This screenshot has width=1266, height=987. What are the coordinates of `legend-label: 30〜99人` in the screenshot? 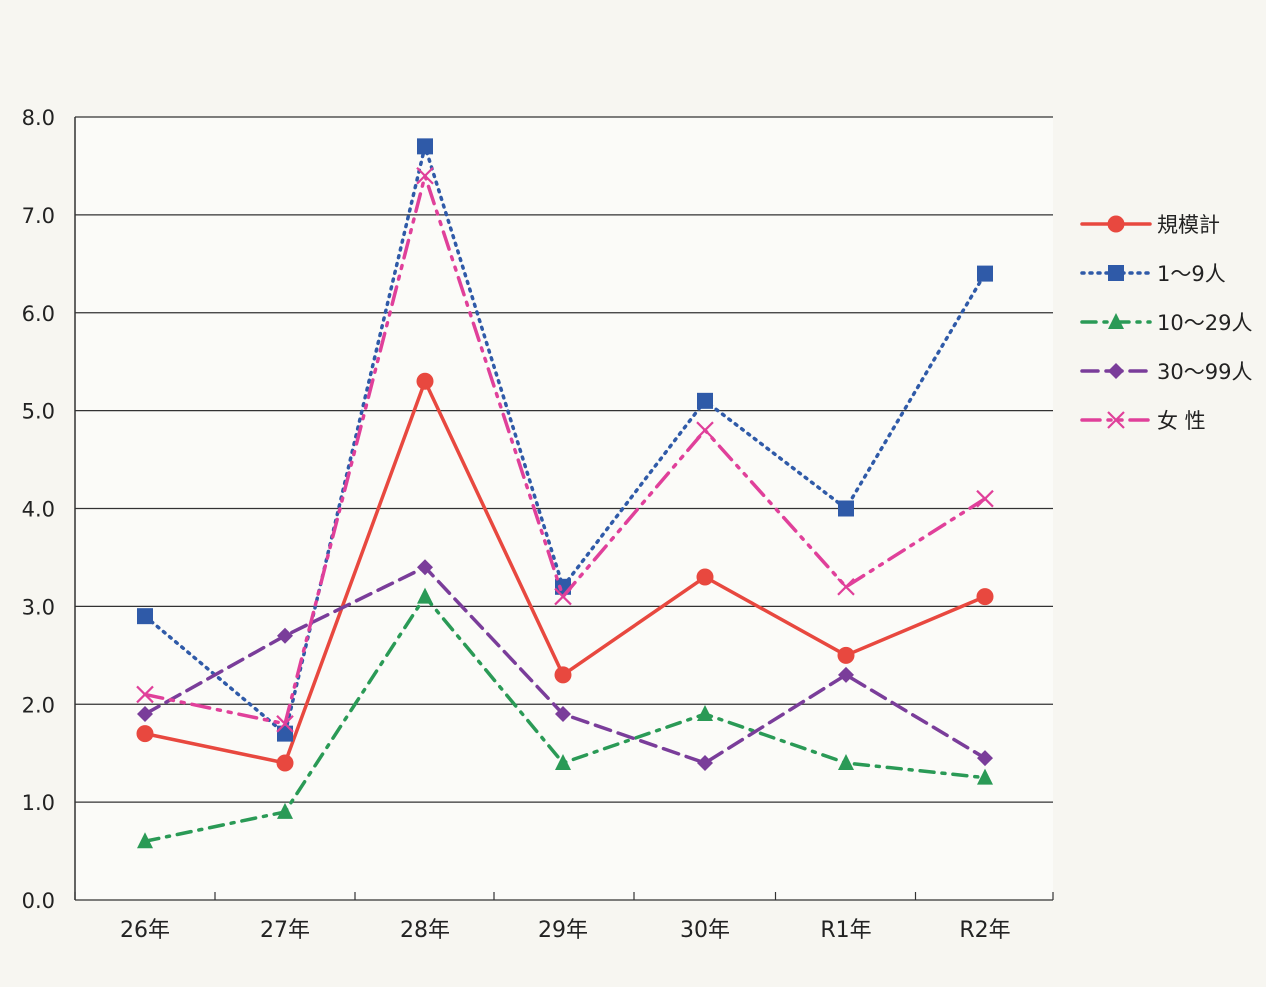 It's located at (1204, 372).